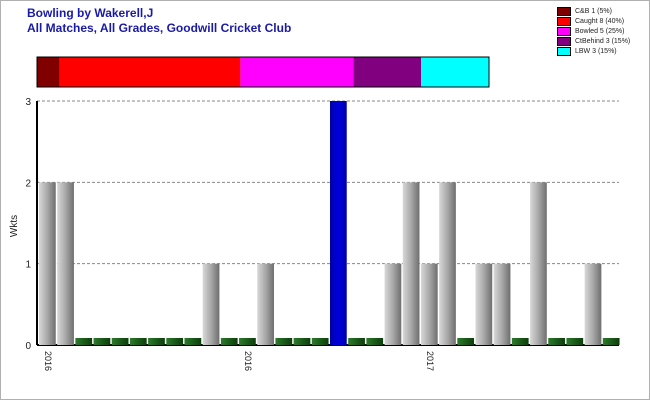  What do you see at coordinates (600, 31) in the screenshot?
I see `legend-label: Bowled 5 (25%)` at bounding box center [600, 31].